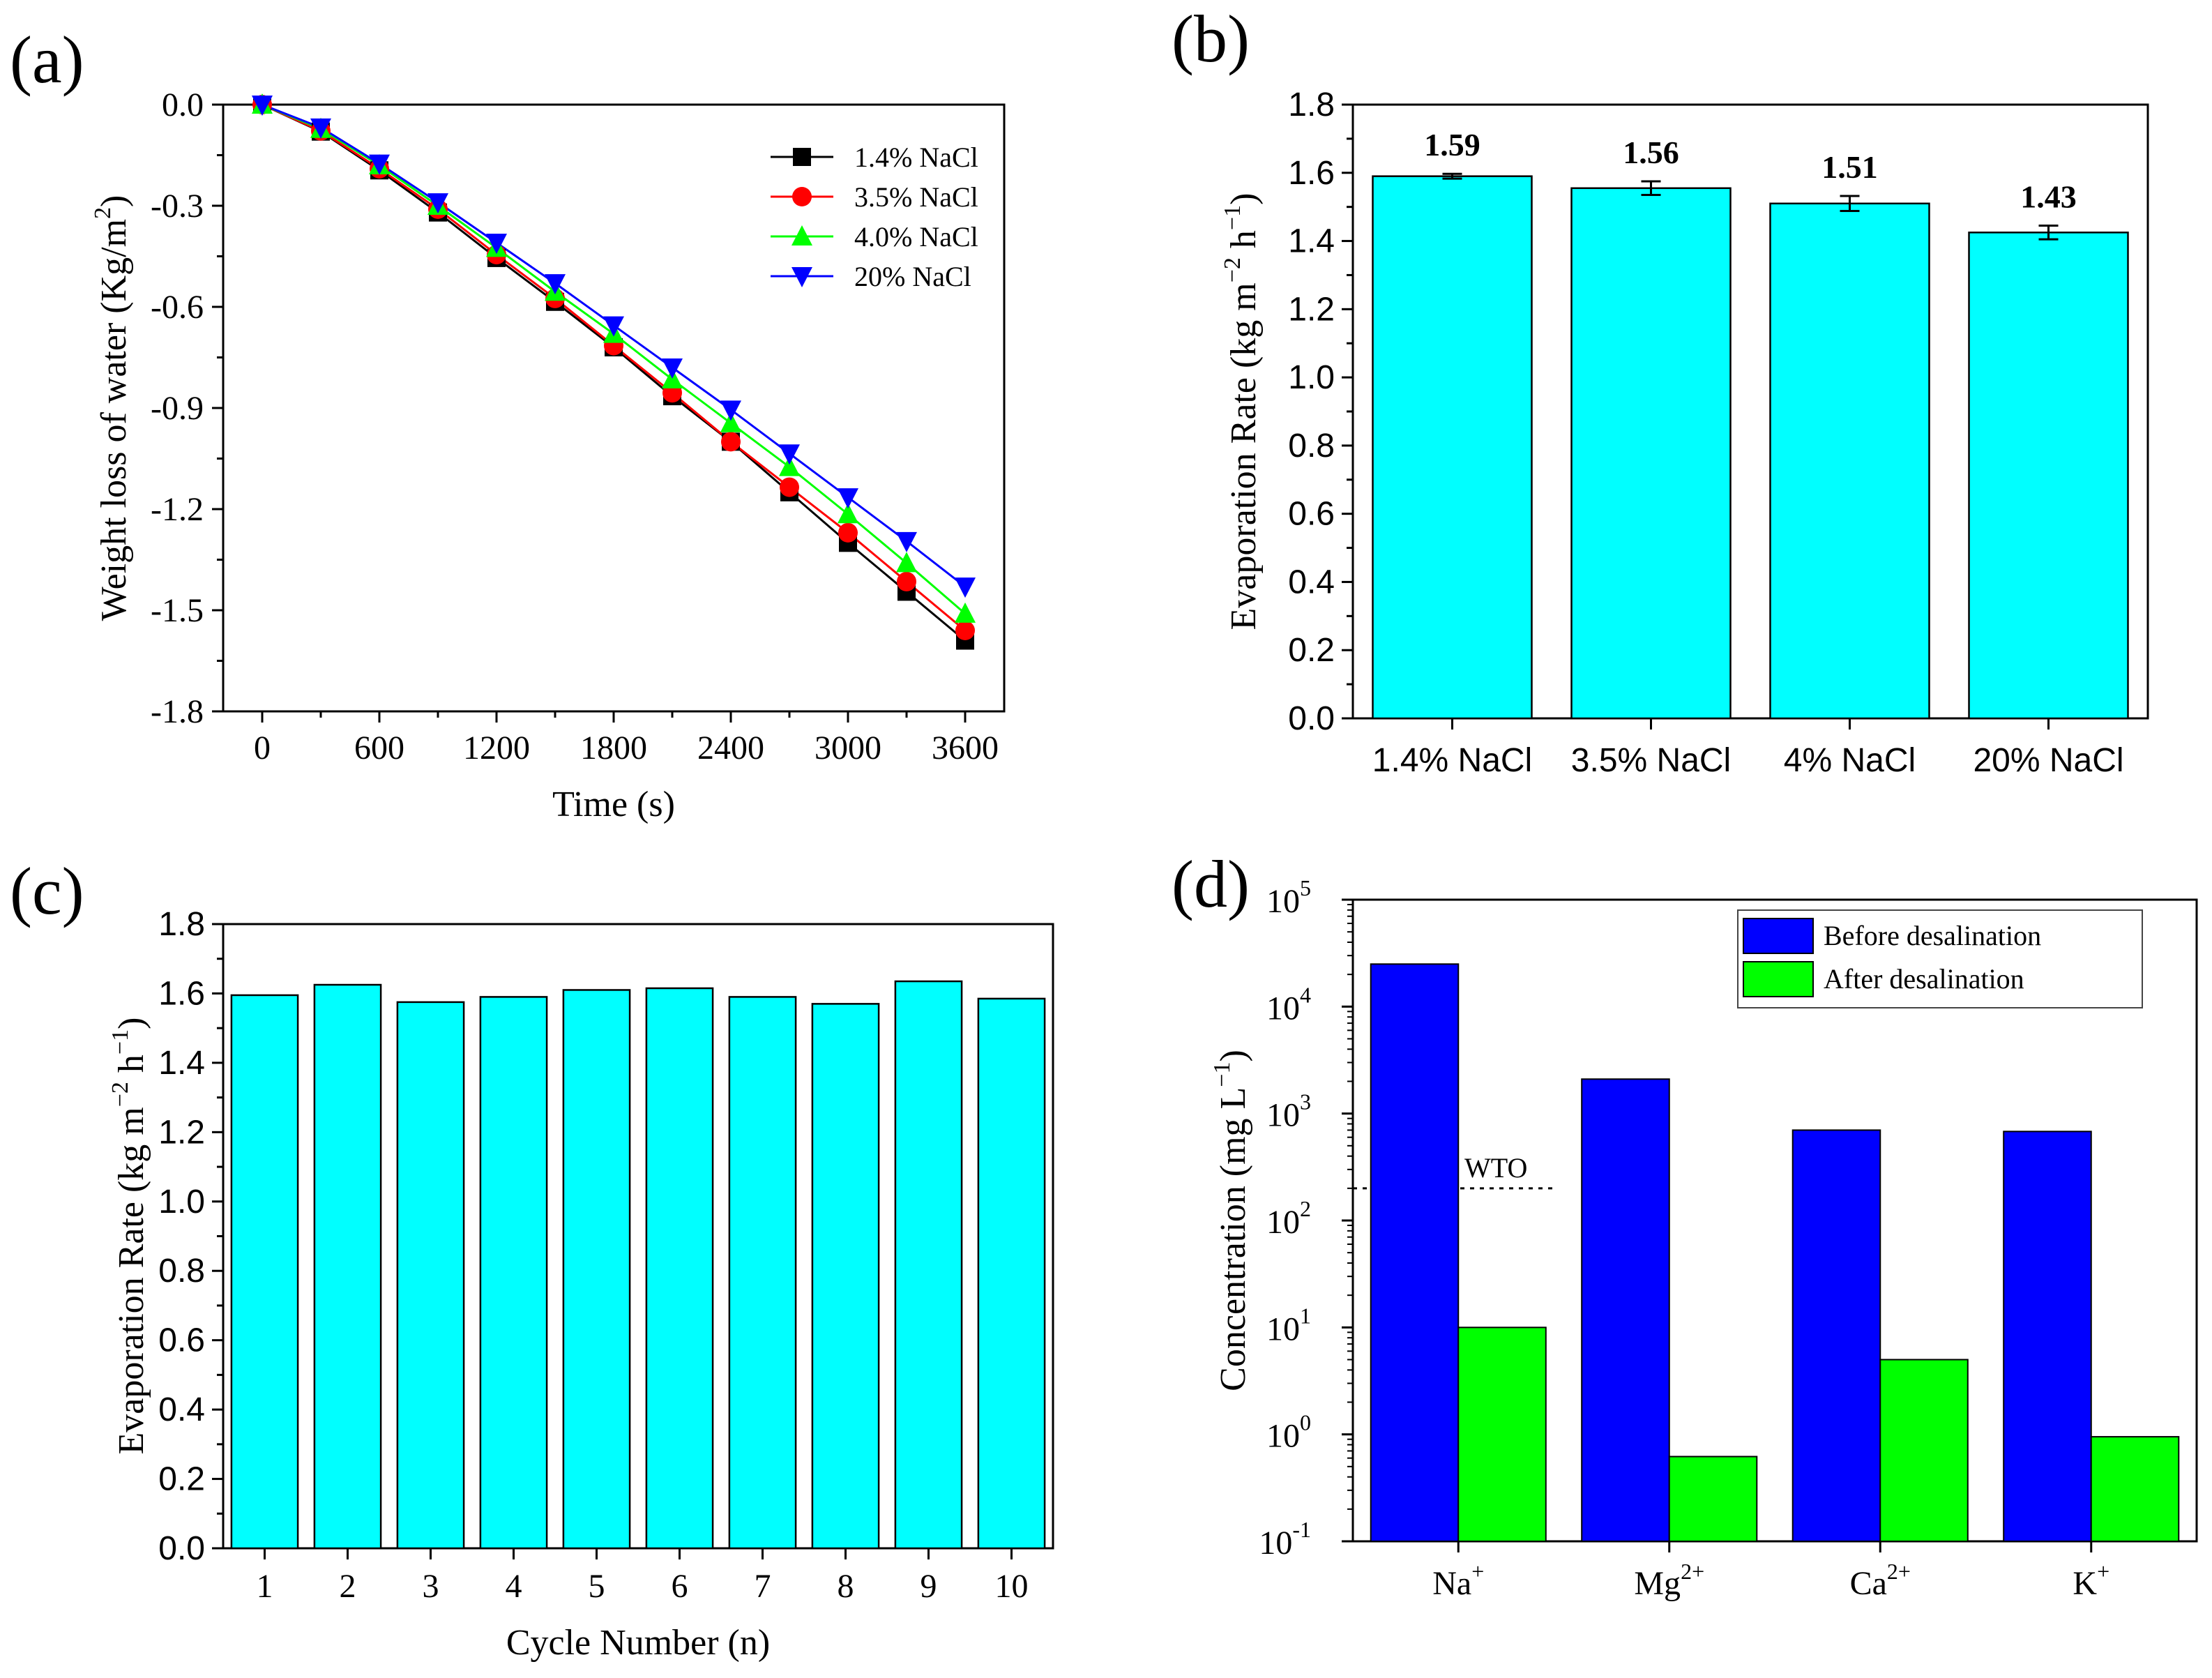  Describe the element at coordinates (965, 748) in the screenshot. I see `chart-a-xtick-label: 3600` at that location.